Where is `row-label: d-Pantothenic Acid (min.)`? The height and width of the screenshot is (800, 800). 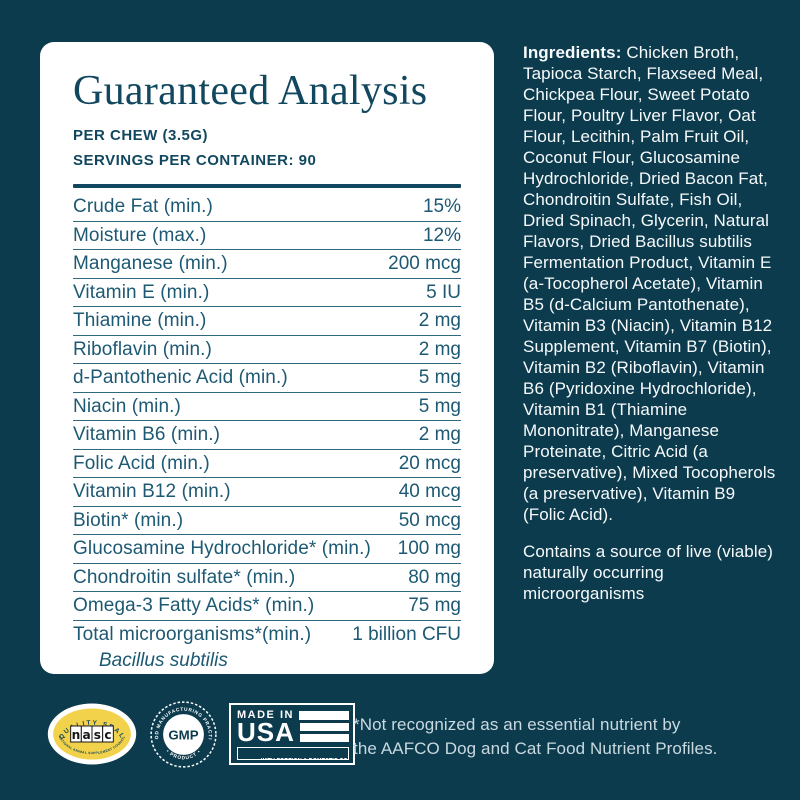 row-label: d-Pantothenic Acid (min.) is located at coordinates (180, 378).